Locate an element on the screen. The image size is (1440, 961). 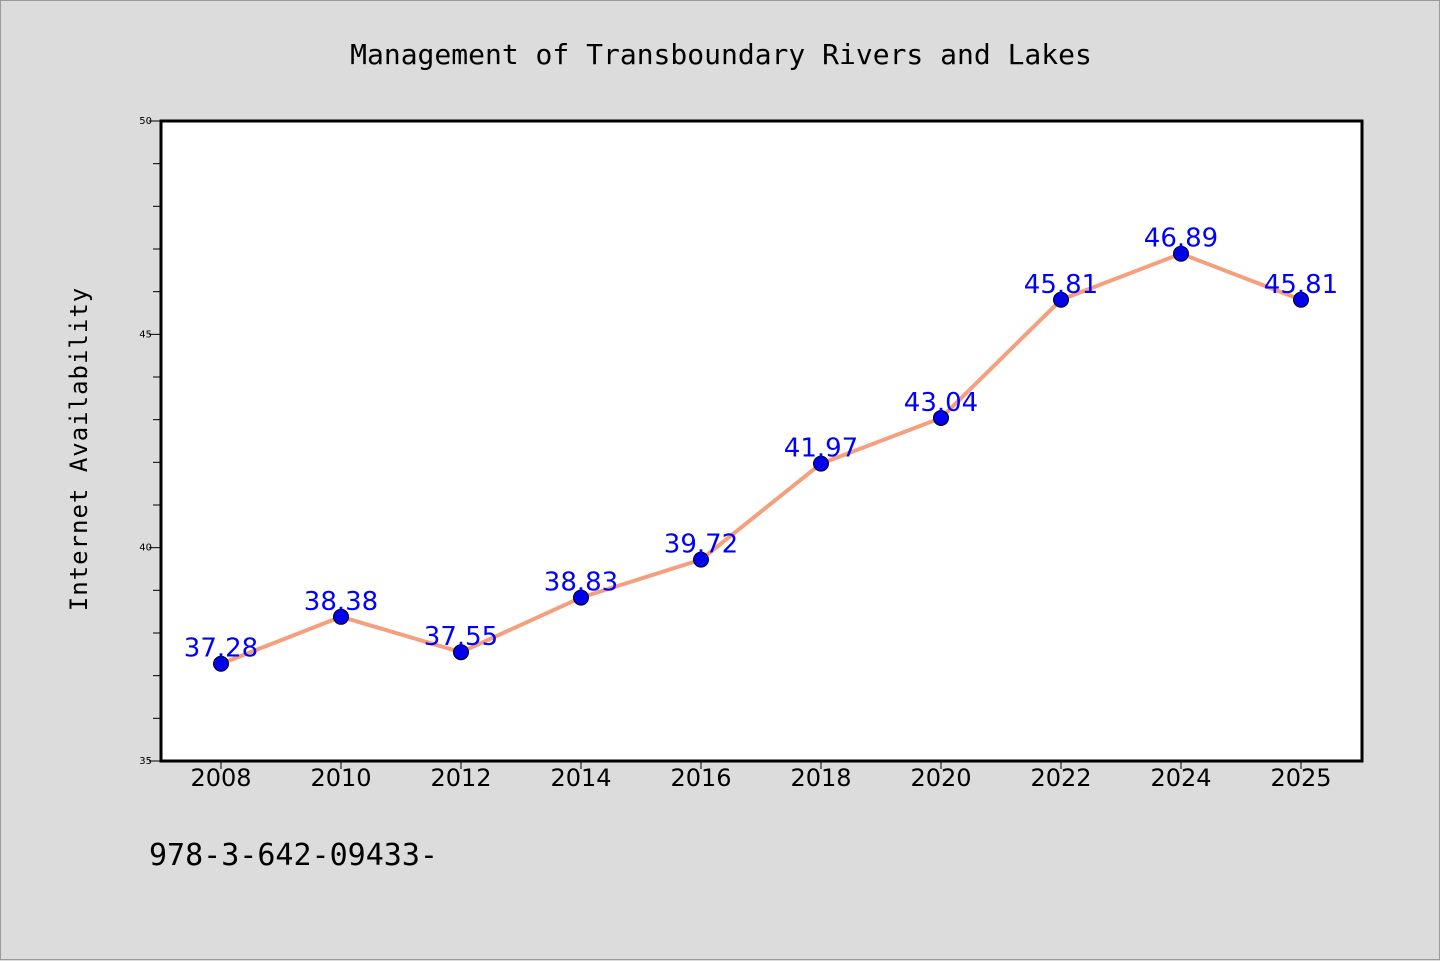
y-tick-label: 50 is located at coordinates (145, 121).